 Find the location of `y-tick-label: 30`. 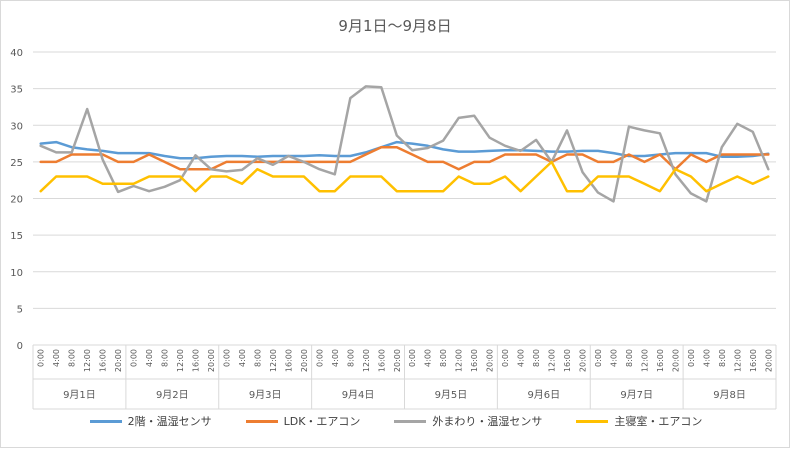

y-tick-label: 30 is located at coordinates (16, 126).